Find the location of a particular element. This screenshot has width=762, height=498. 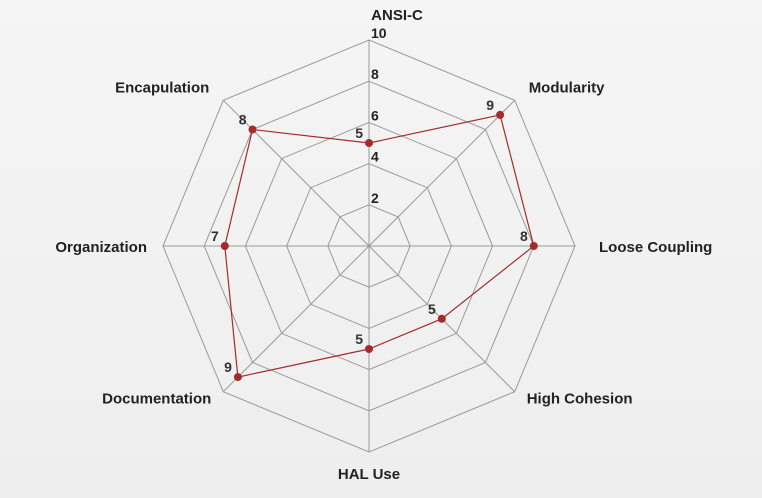

radial-tick-label: 2 is located at coordinates (375, 198).